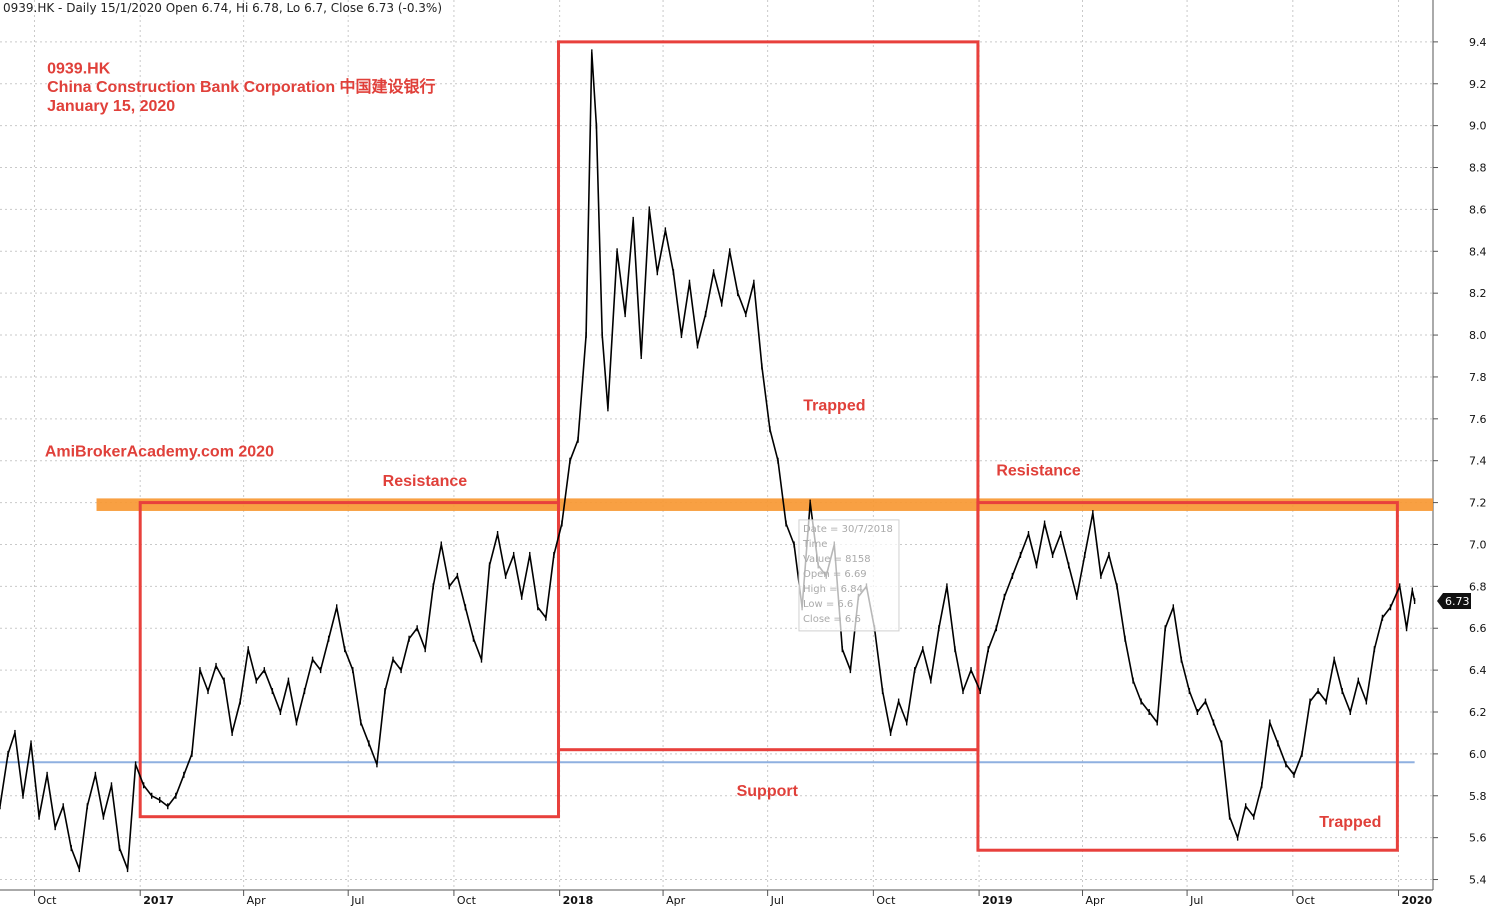 This screenshot has height=908, width=1493. What do you see at coordinates (814, 544) in the screenshot?
I see `tooltip-line: Time` at bounding box center [814, 544].